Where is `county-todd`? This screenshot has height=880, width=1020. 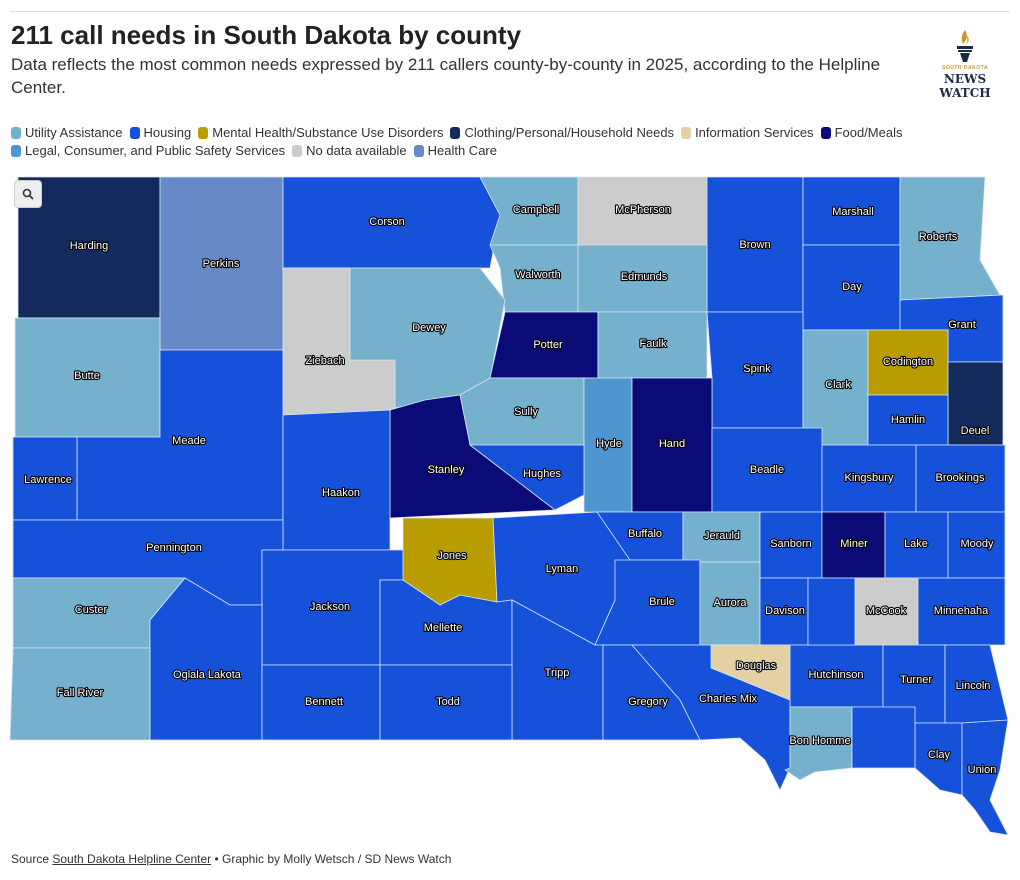
county-todd is located at coordinates (446, 702).